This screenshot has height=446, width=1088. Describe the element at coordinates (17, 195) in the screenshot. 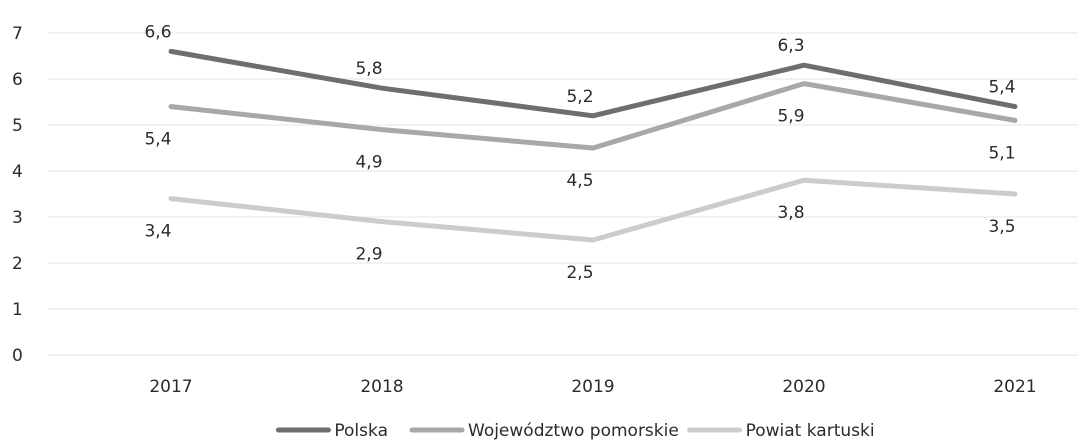

I see `y-axis: 0 1 2 3 4 5 6 7` at that location.